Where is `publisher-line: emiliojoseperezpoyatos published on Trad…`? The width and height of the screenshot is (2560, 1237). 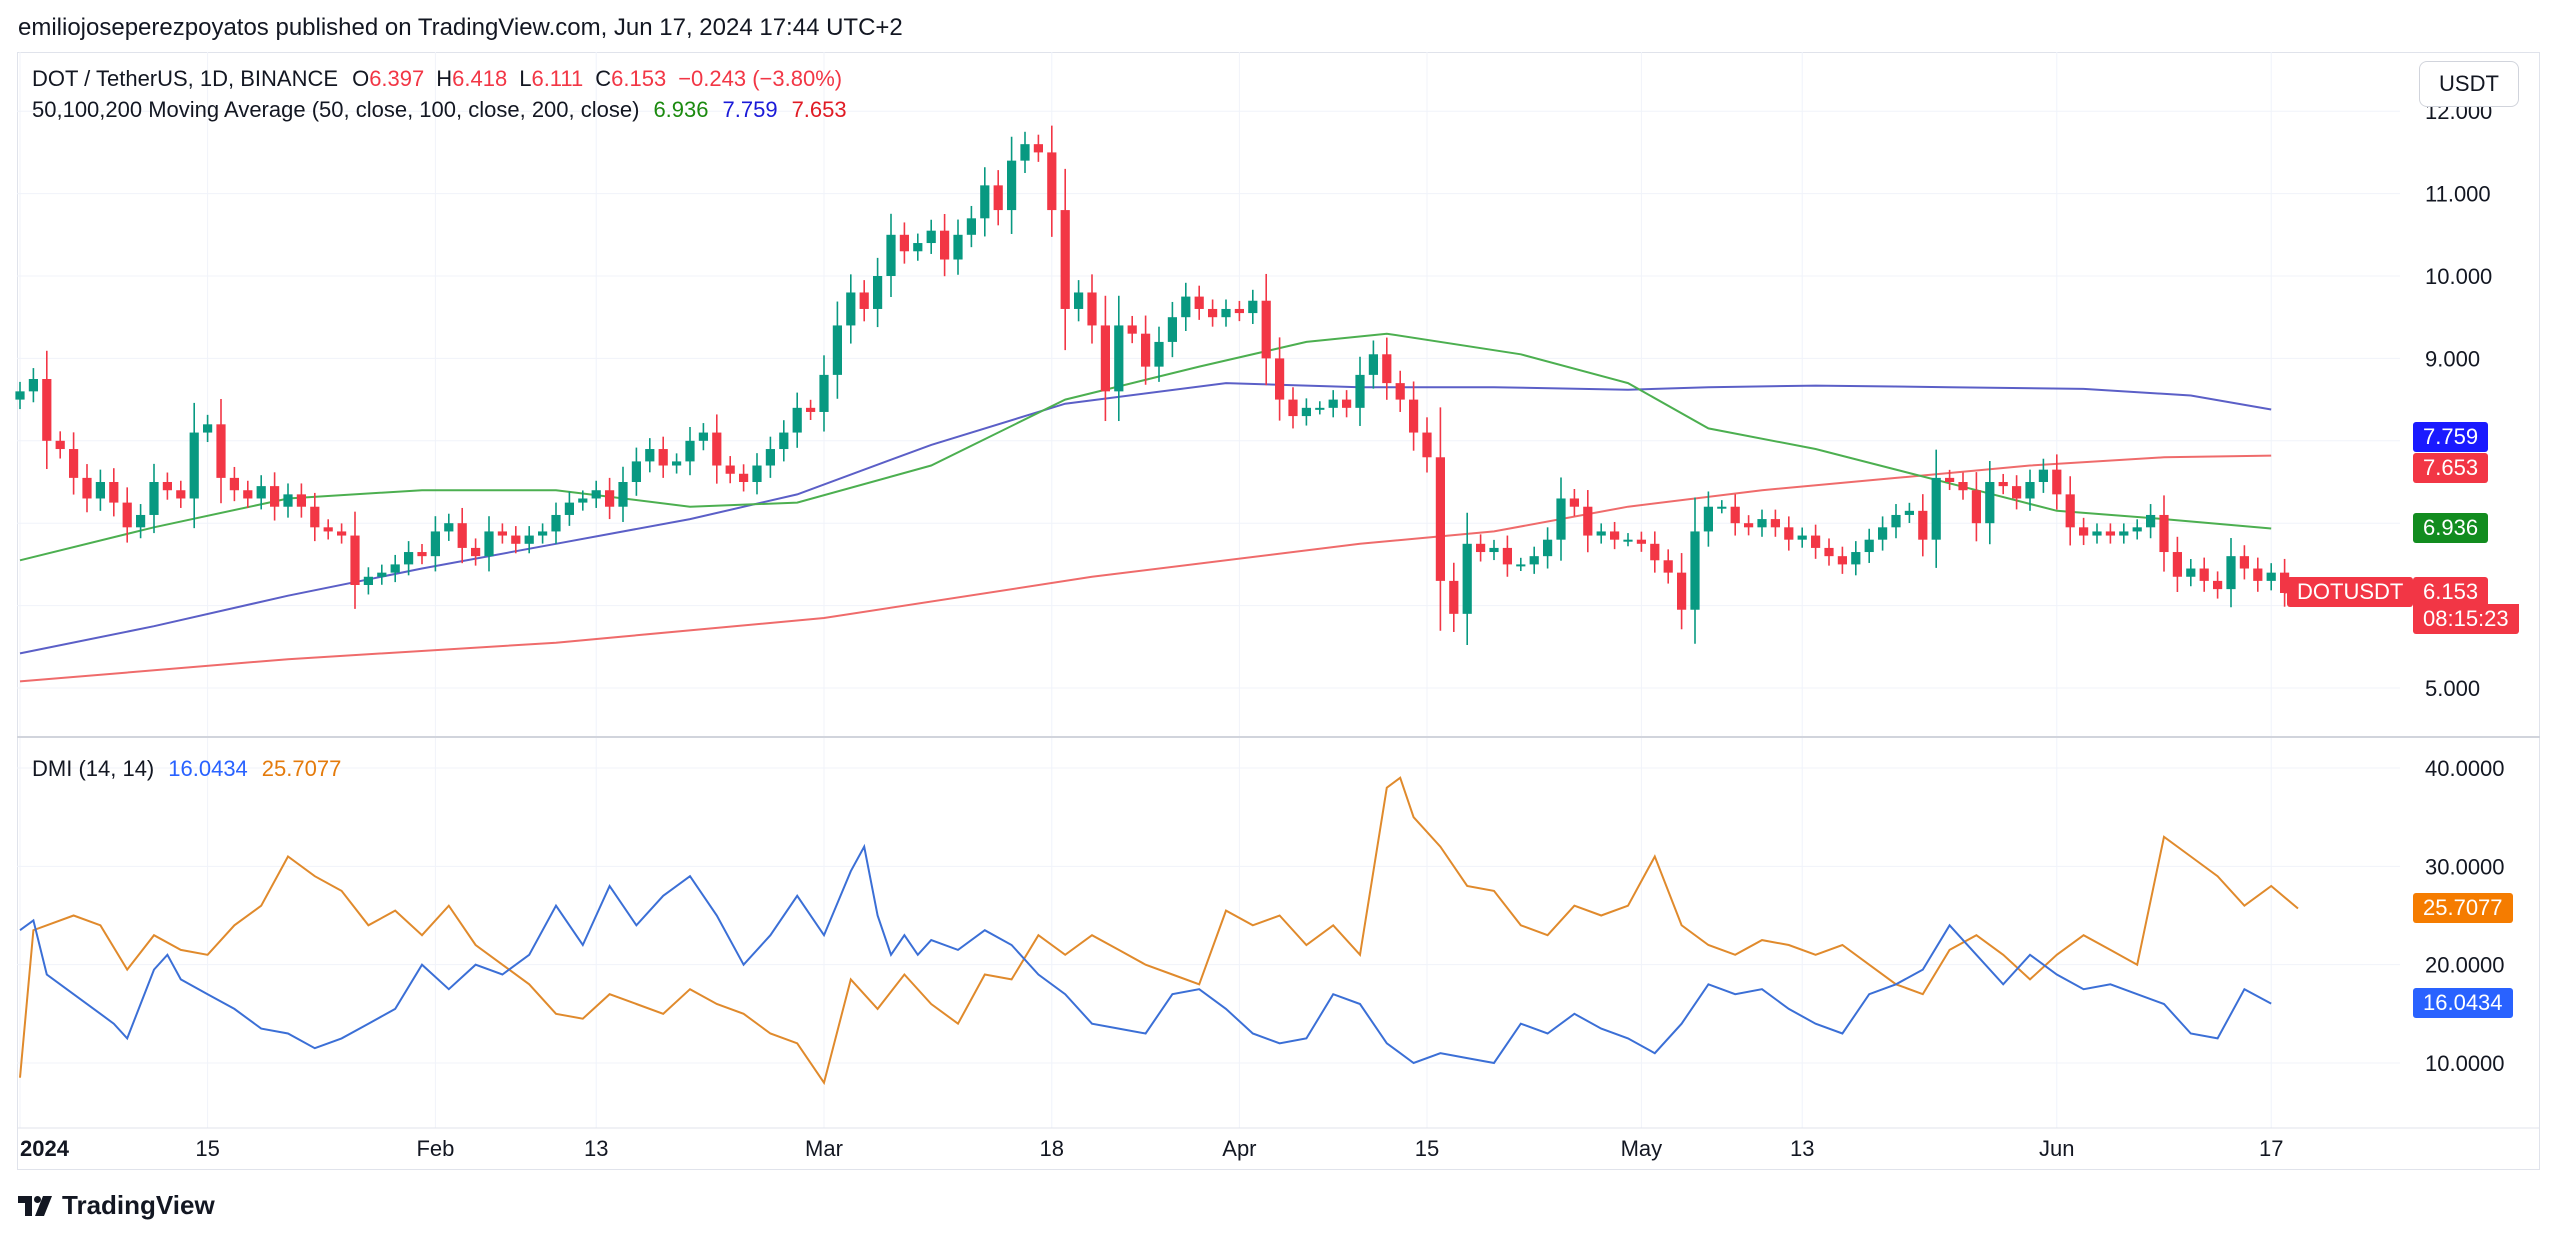
publisher-line: emiliojoseperezpoyatos published on Trad… is located at coordinates (460, 27).